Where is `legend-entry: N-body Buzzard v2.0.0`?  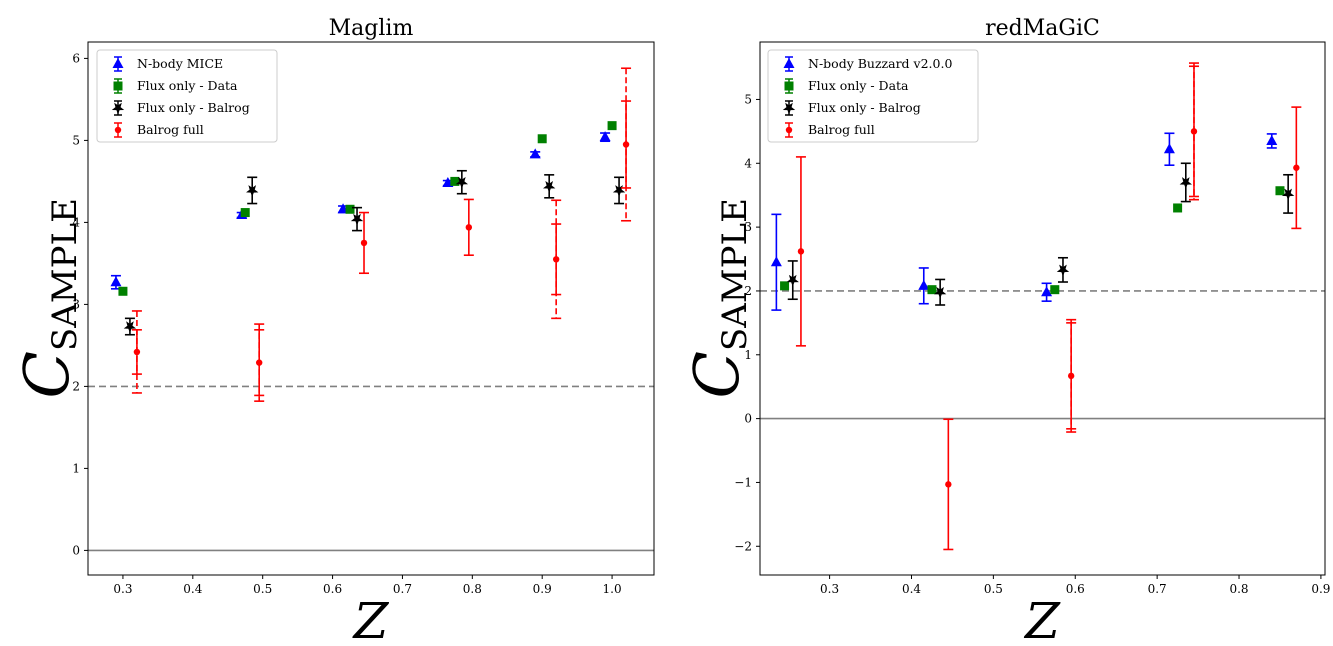 legend-entry: N-body Buzzard v2.0.0 is located at coordinates (867, 64).